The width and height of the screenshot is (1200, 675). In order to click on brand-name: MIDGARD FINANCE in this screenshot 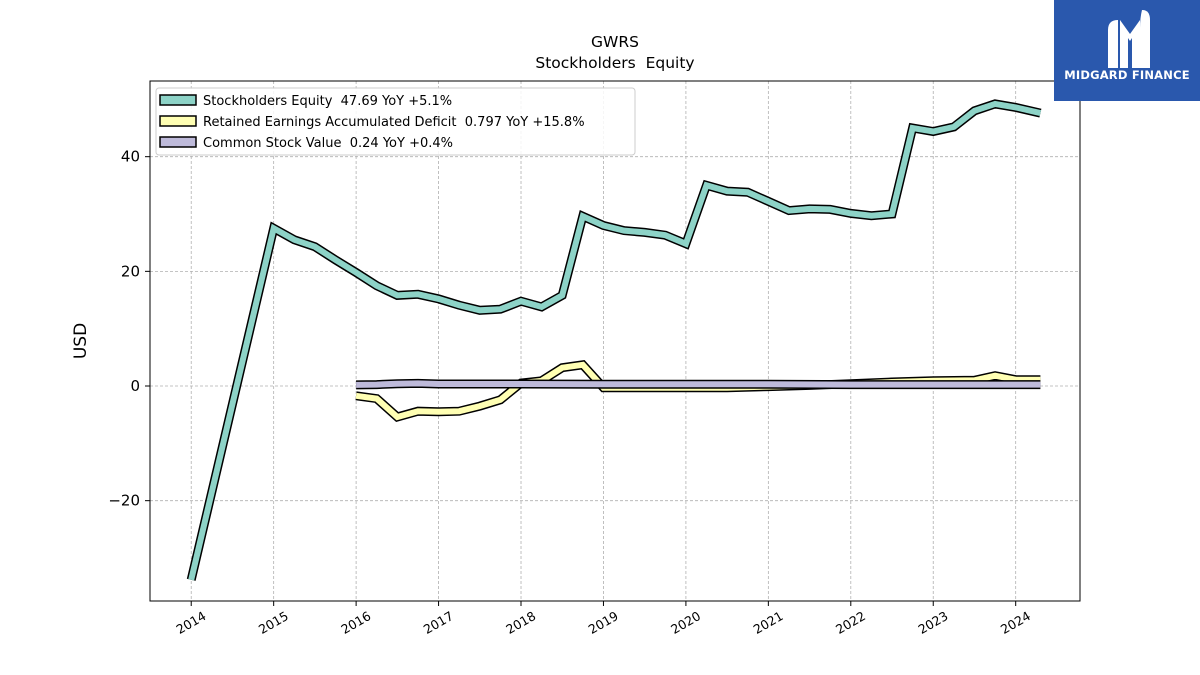, I will do `click(1127, 75)`.